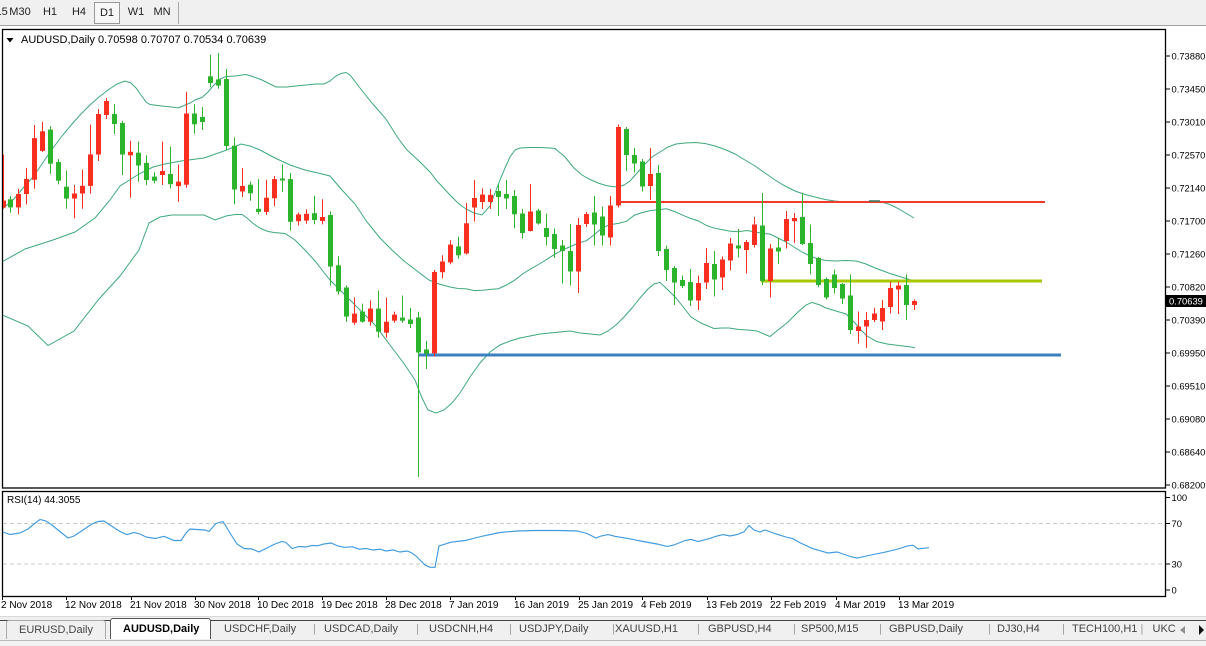  What do you see at coordinates (734, 605) in the screenshot?
I see `svg-text: 13 Feb 2019` at bounding box center [734, 605].